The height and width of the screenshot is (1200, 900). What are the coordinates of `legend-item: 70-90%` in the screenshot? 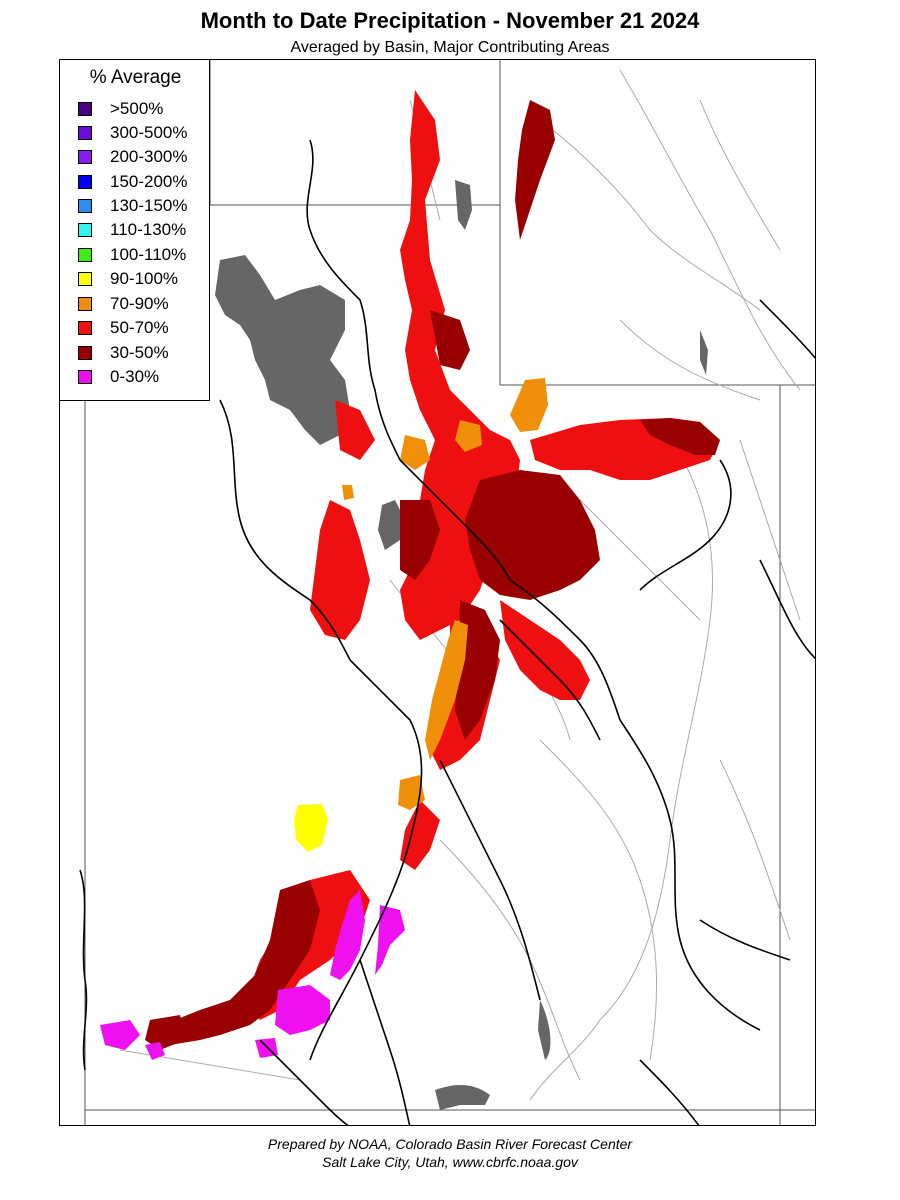 It's located at (123, 304).